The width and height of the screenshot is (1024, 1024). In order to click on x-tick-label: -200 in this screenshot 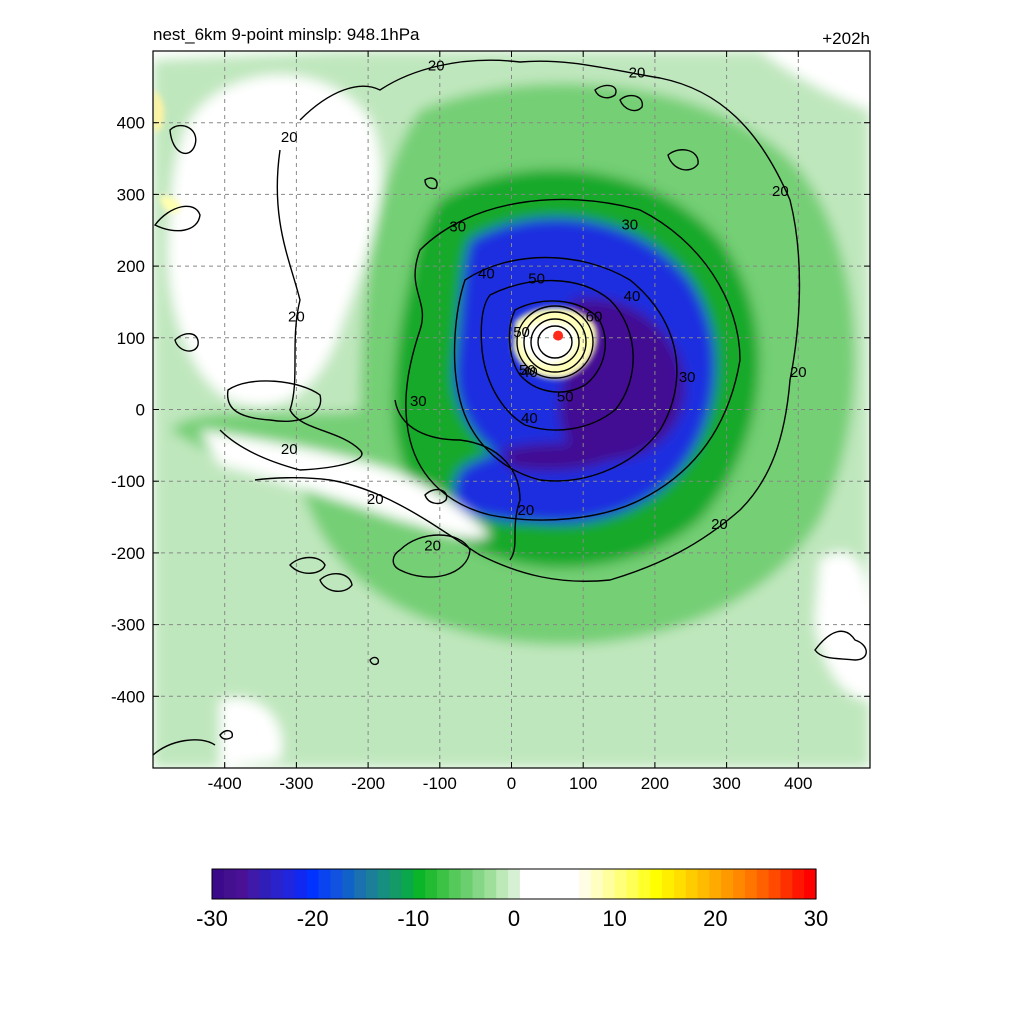, I will do `click(368, 783)`.